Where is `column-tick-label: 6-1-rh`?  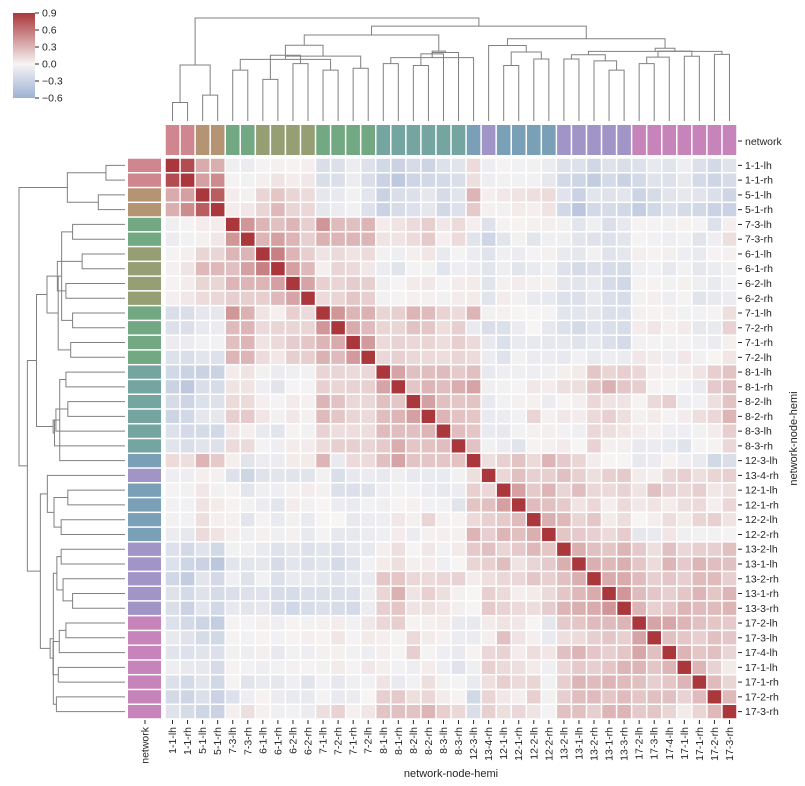 column-tick-label: 6-1-rh is located at coordinates (278, 741).